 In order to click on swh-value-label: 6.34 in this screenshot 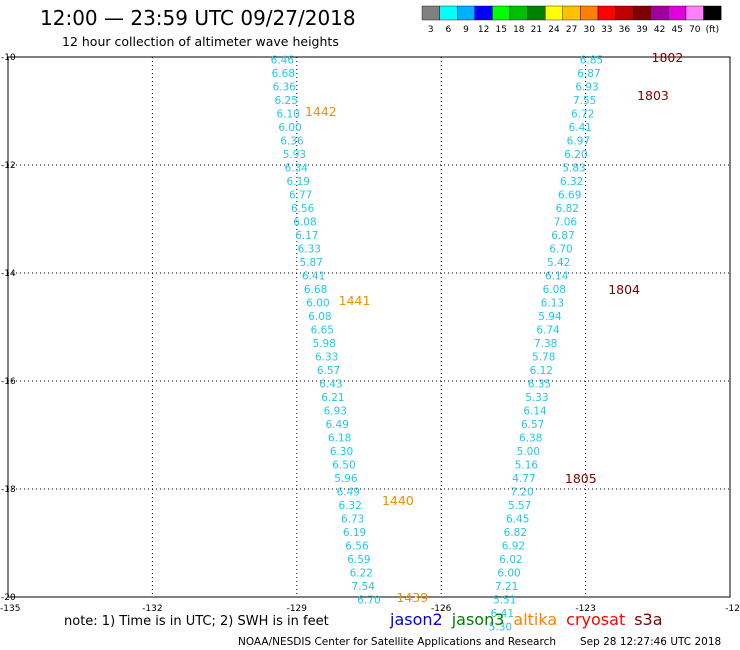, I will do `click(297, 169)`.